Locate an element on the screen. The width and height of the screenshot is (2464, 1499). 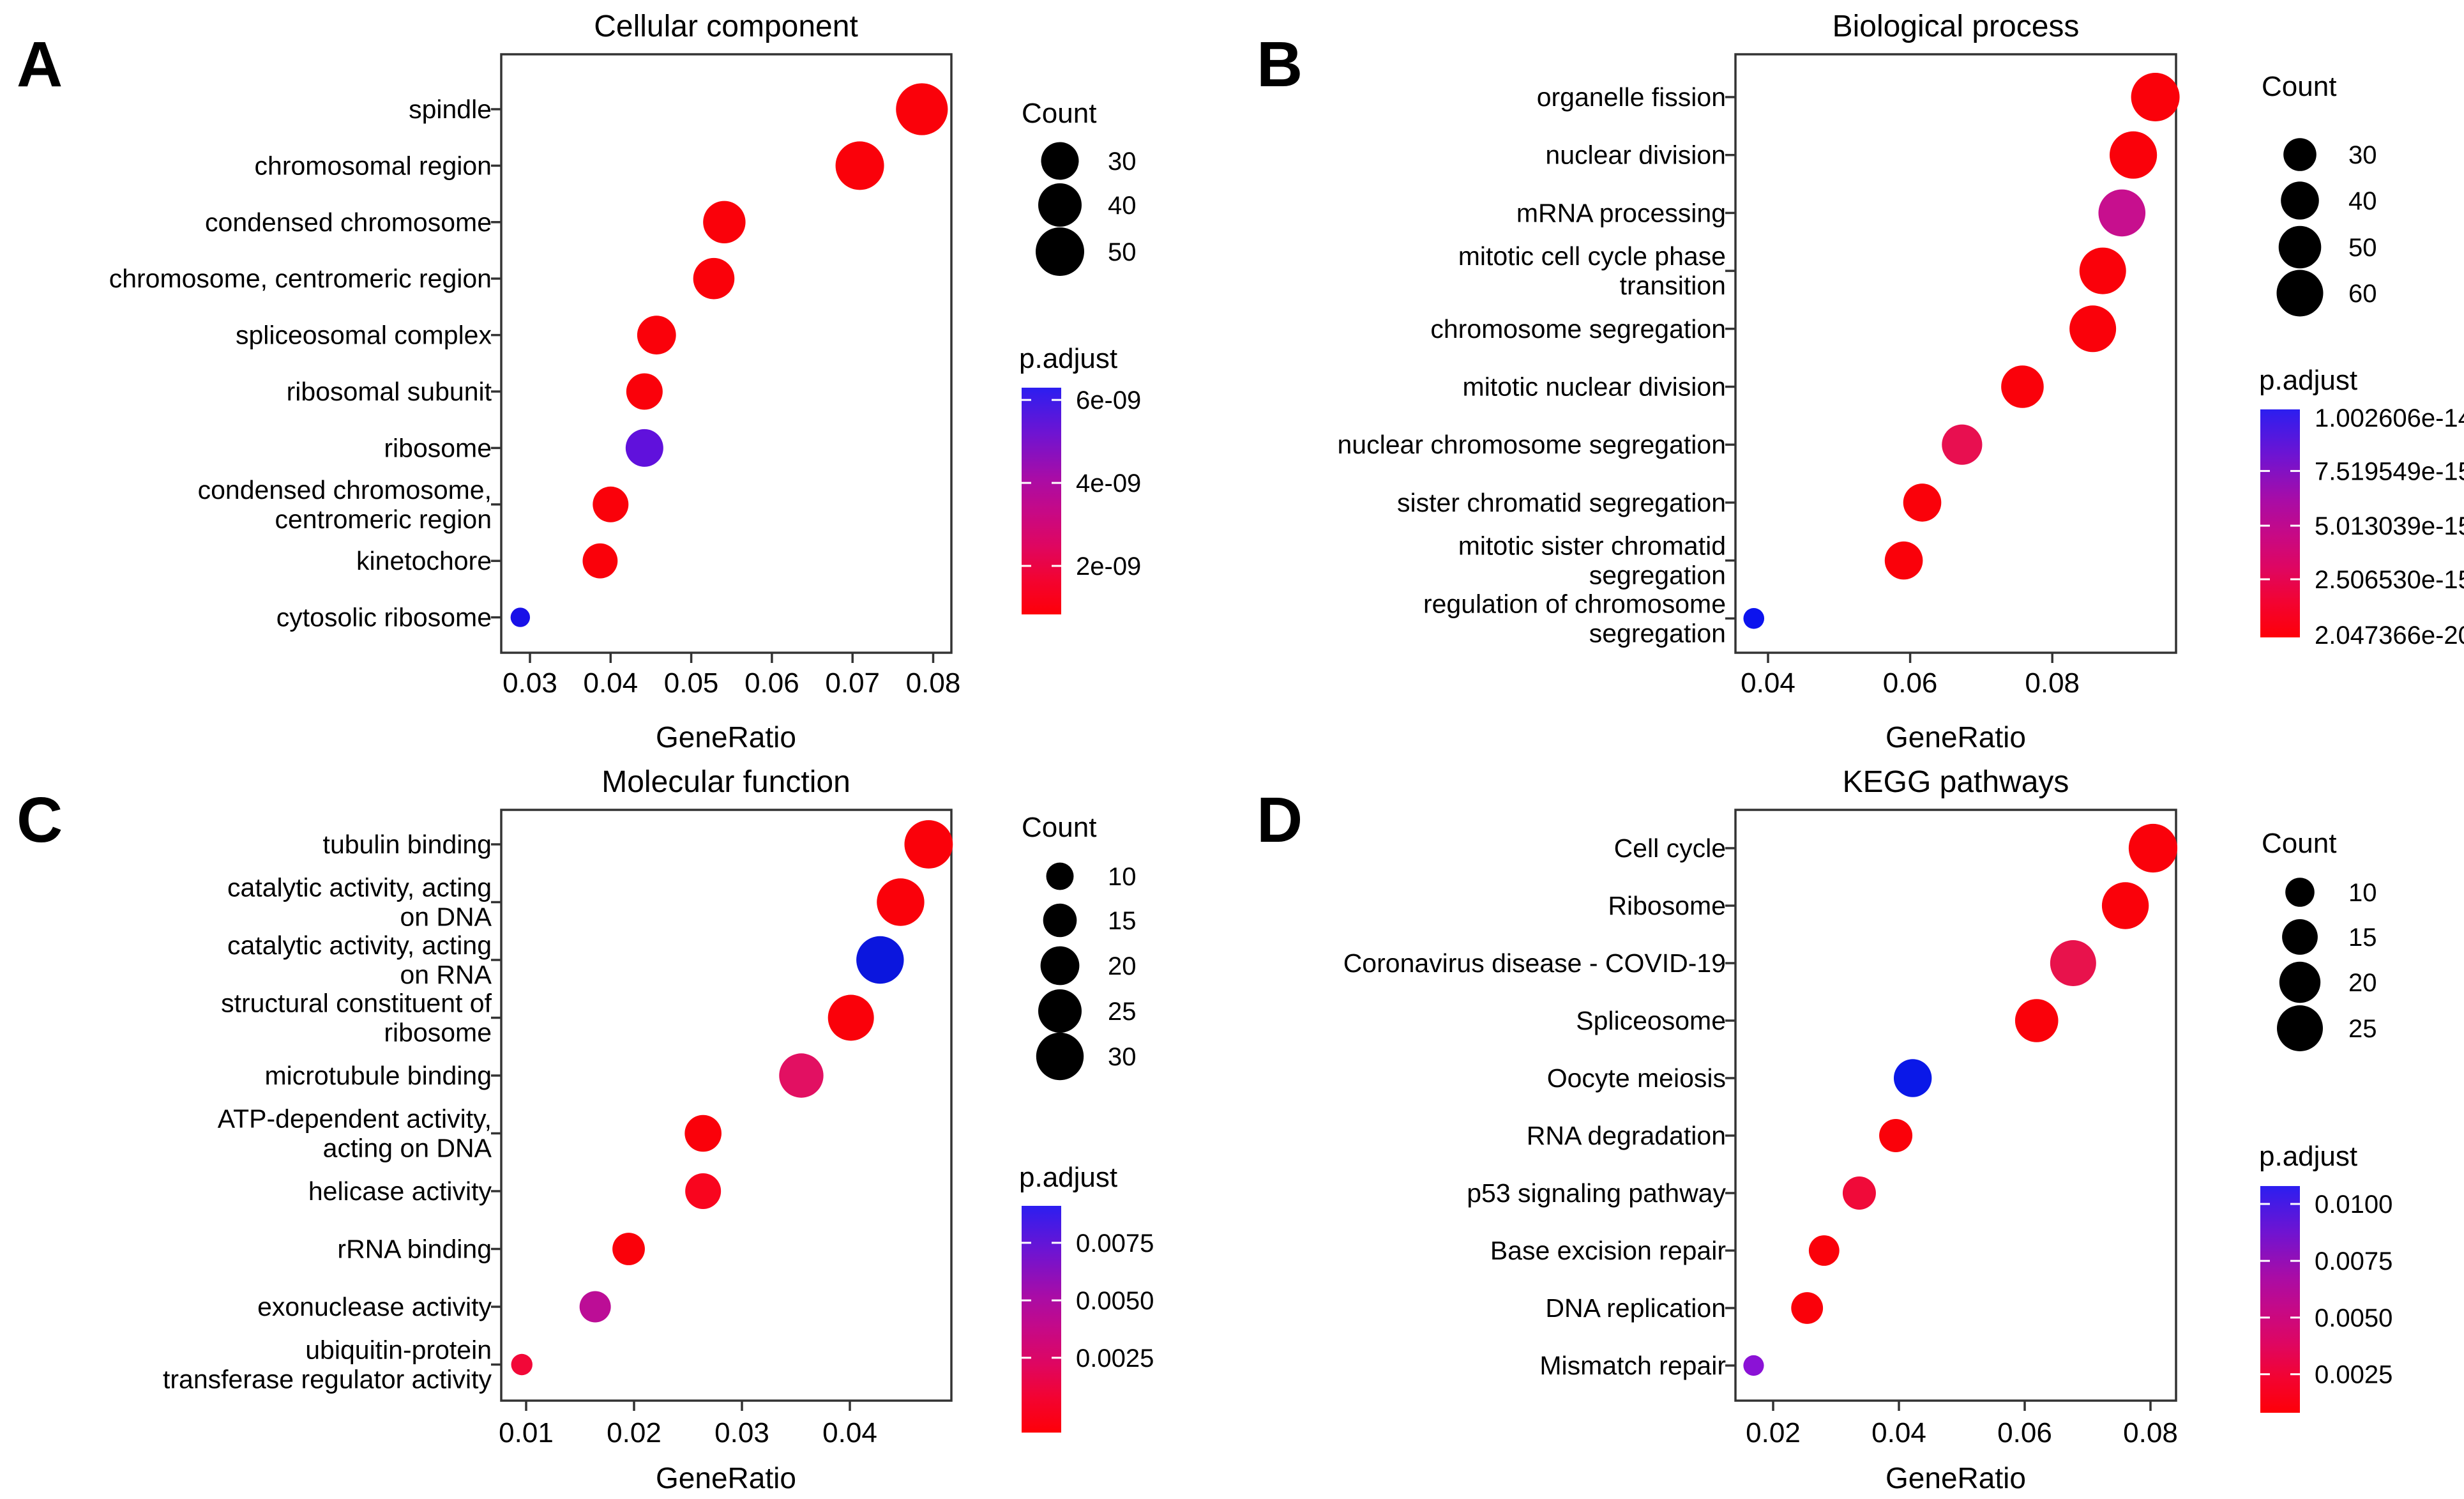
y-category-label-atp-dependent-activity-acting-on-dna: ATP-dependent activity, acting on DNA is located at coordinates (355, 1133).